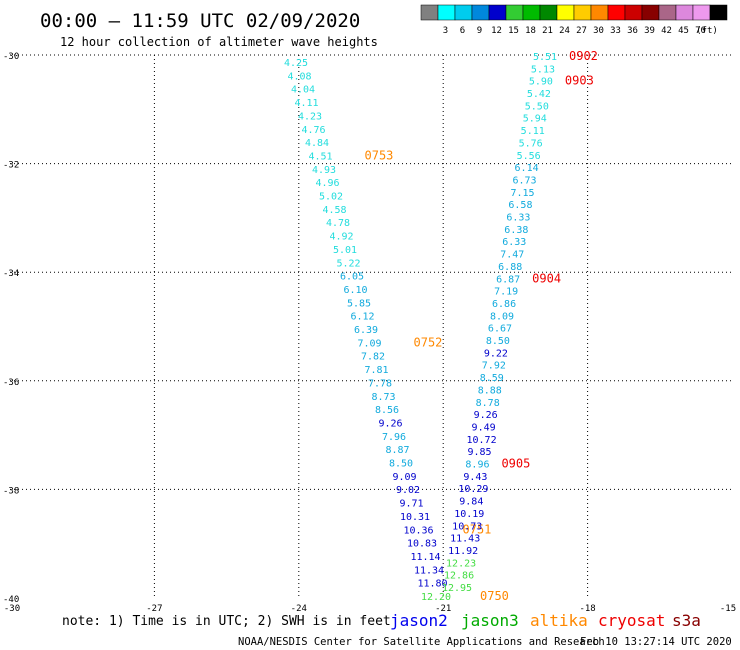 This screenshot has width=740, height=650. I want to click on colorbar-label: 3, so click(445, 31).